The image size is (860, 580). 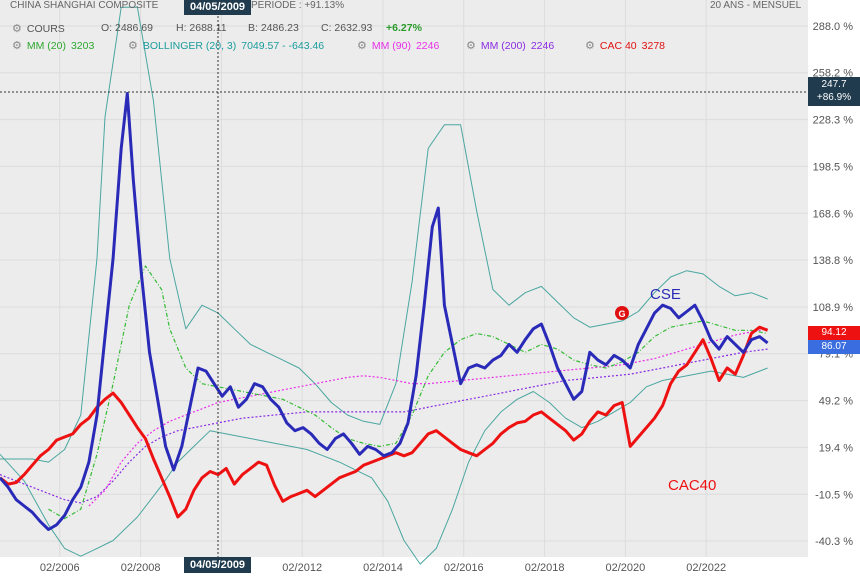 I want to click on mm90-value: 2246, so click(x=427, y=45).